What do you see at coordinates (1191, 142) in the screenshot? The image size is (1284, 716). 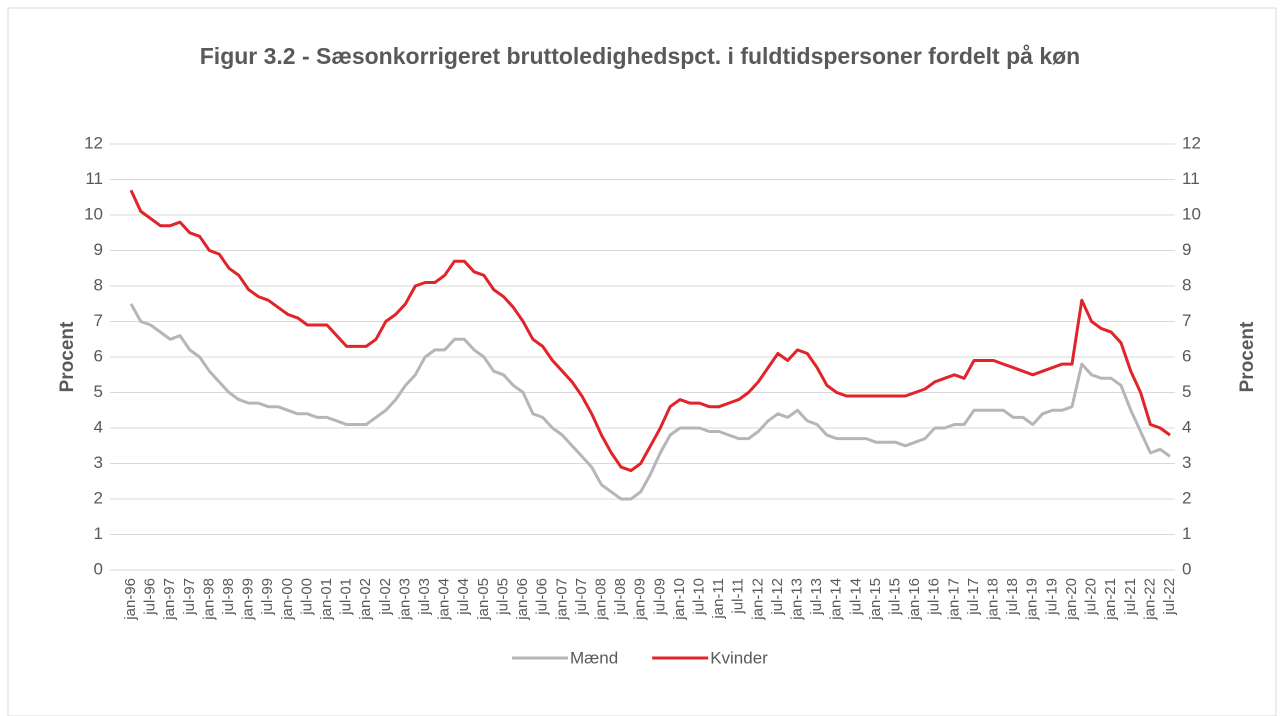 I see `y2-tick-label: 12` at bounding box center [1191, 142].